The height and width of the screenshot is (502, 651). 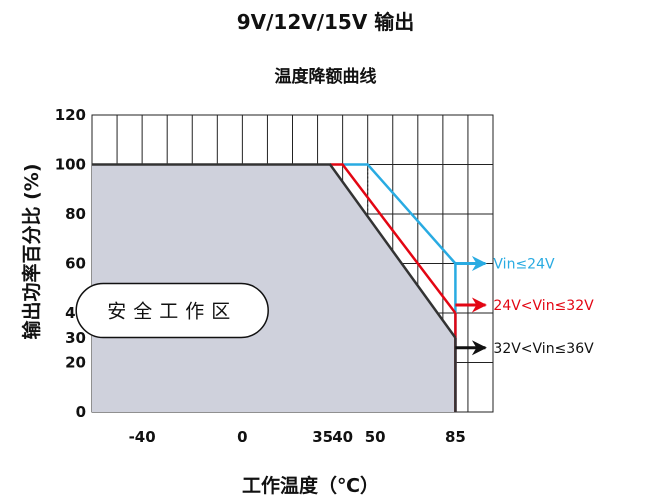 What do you see at coordinates (81, 412) in the screenshot?
I see `y-tick-label: 0` at bounding box center [81, 412].